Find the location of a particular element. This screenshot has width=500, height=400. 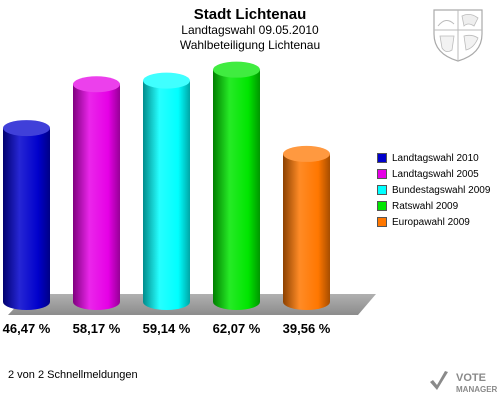

vote-manager-logo: VOTE MANAGER is located at coordinates (464, 382).